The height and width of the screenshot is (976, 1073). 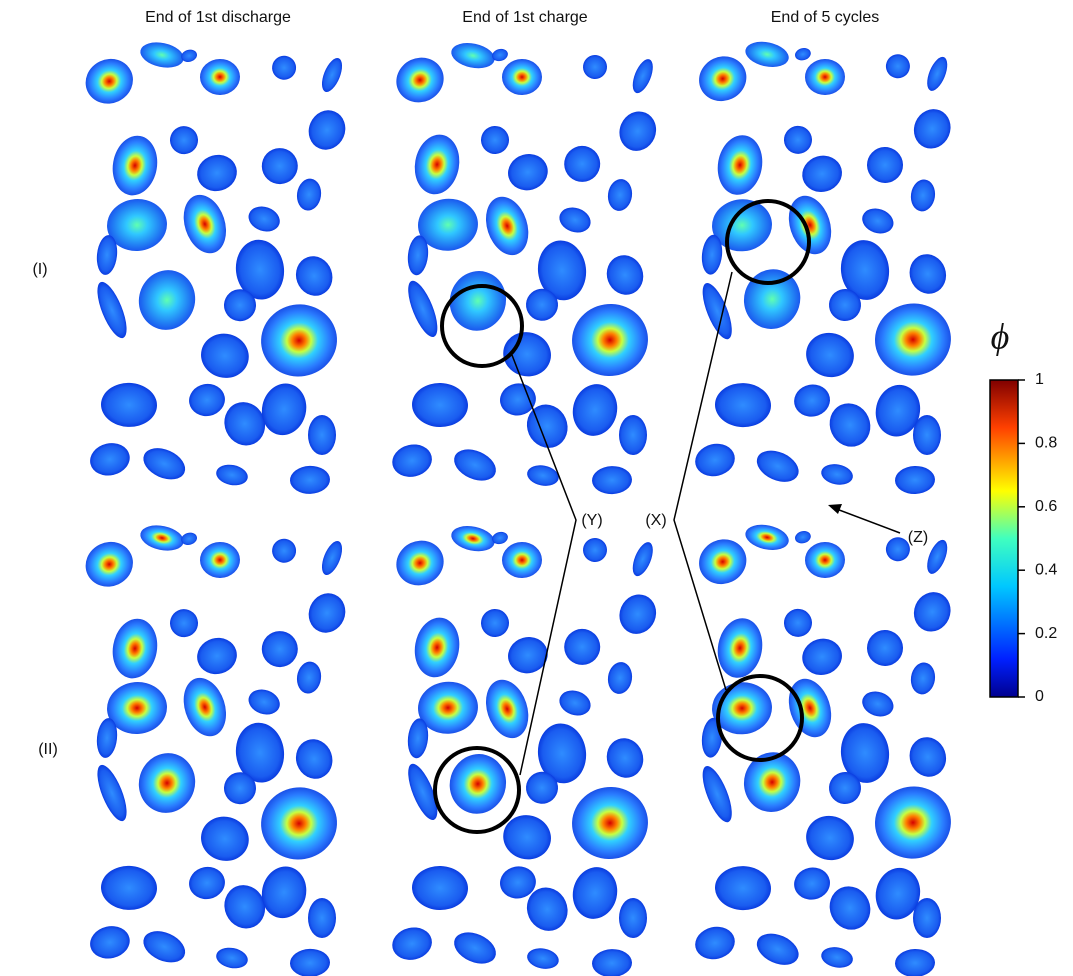 What do you see at coordinates (1046, 633) in the screenshot?
I see `colorbar-tick-label: 0.2` at bounding box center [1046, 633].